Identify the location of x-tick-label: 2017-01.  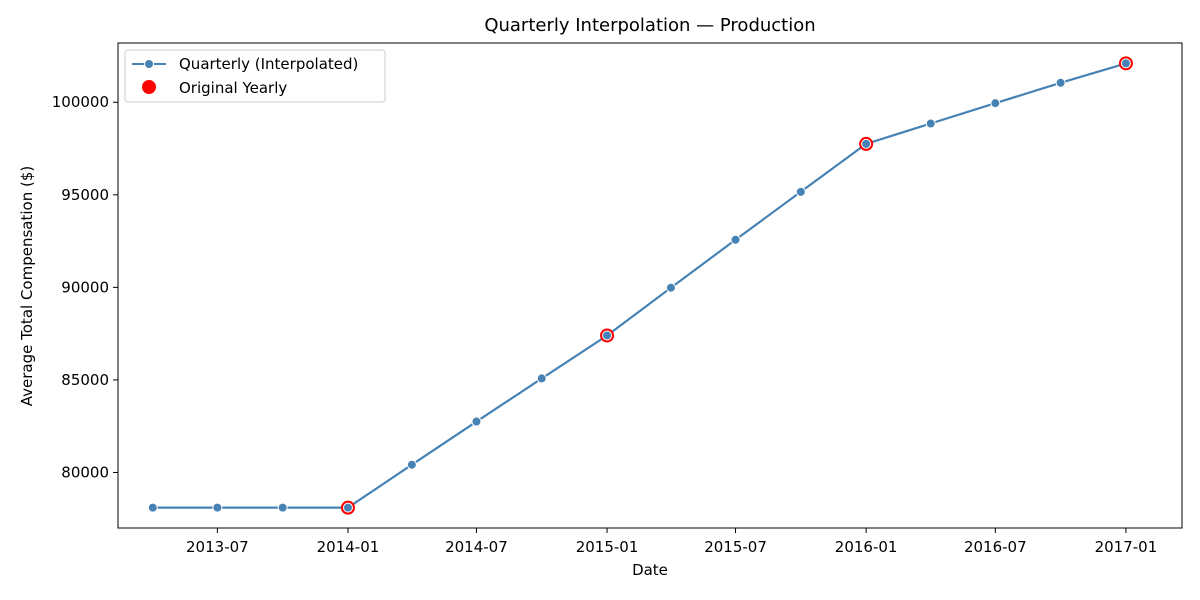
(1126, 547).